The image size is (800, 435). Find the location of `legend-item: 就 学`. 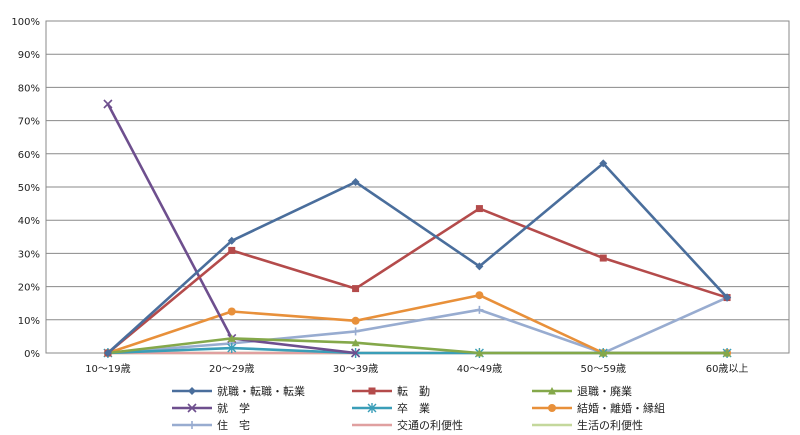

legend-item: 就 学 is located at coordinates (211, 408).